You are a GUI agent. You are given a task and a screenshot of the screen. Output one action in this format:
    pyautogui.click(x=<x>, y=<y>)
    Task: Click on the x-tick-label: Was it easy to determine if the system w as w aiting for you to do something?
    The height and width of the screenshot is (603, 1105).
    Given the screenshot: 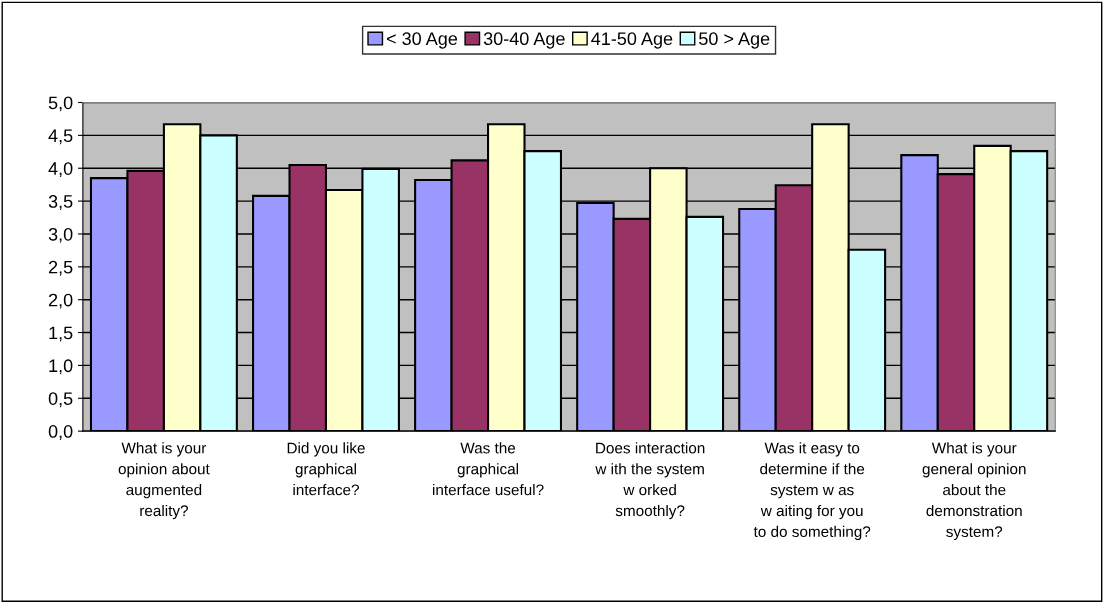 What is the action you would take?
    pyautogui.click(x=812, y=491)
    